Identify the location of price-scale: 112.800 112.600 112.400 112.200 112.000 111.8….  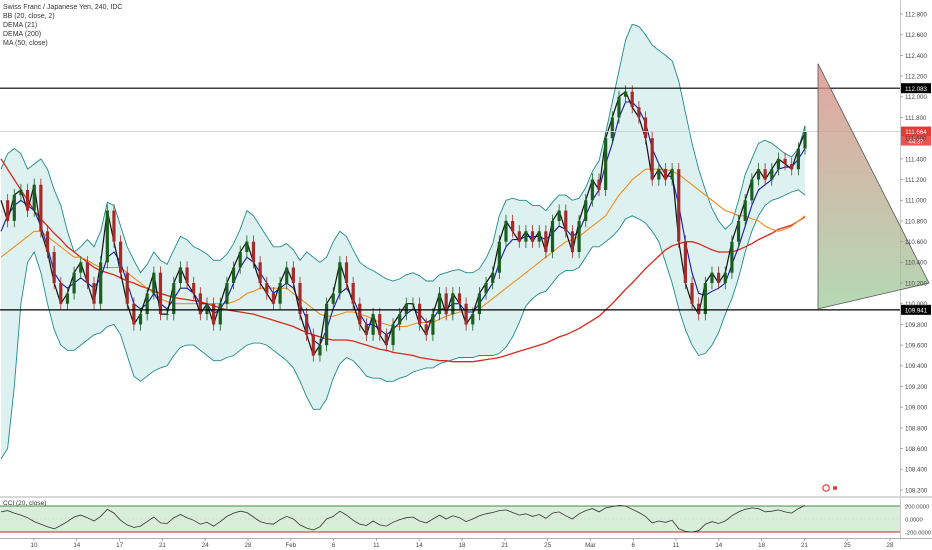
(914, 252).